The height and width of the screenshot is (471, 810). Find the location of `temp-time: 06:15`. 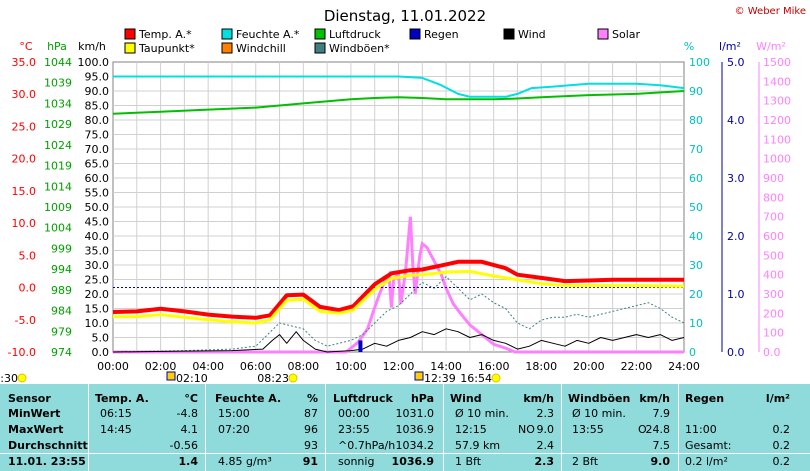

temp-time: 06:15 is located at coordinates (116, 413).